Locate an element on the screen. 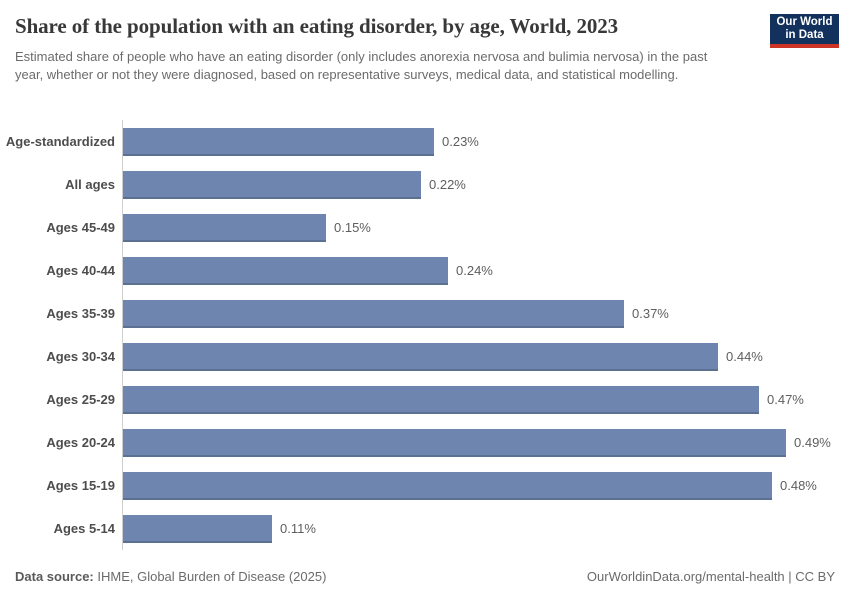 This screenshot has height=600, width=850. value-label: 0.44% is located at coordinates (744, 356).